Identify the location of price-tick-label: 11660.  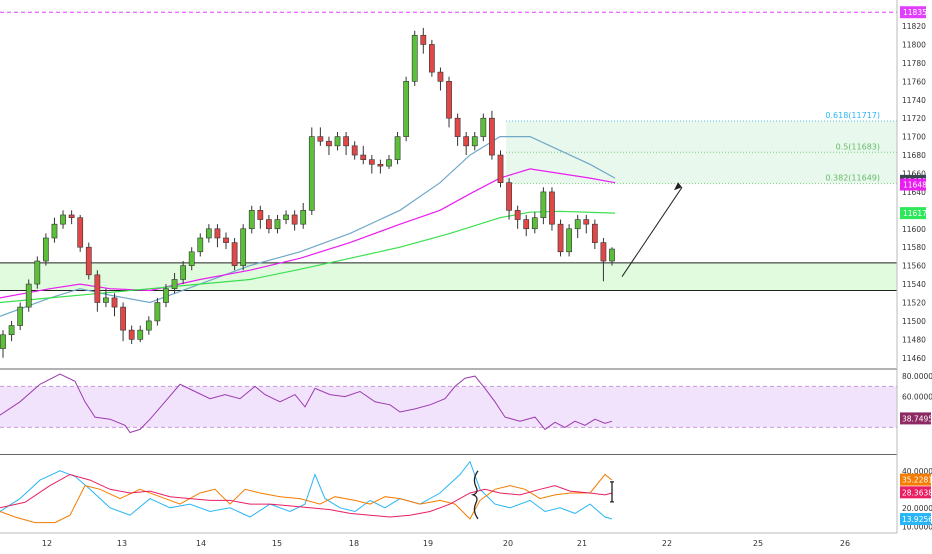
(914, 173).